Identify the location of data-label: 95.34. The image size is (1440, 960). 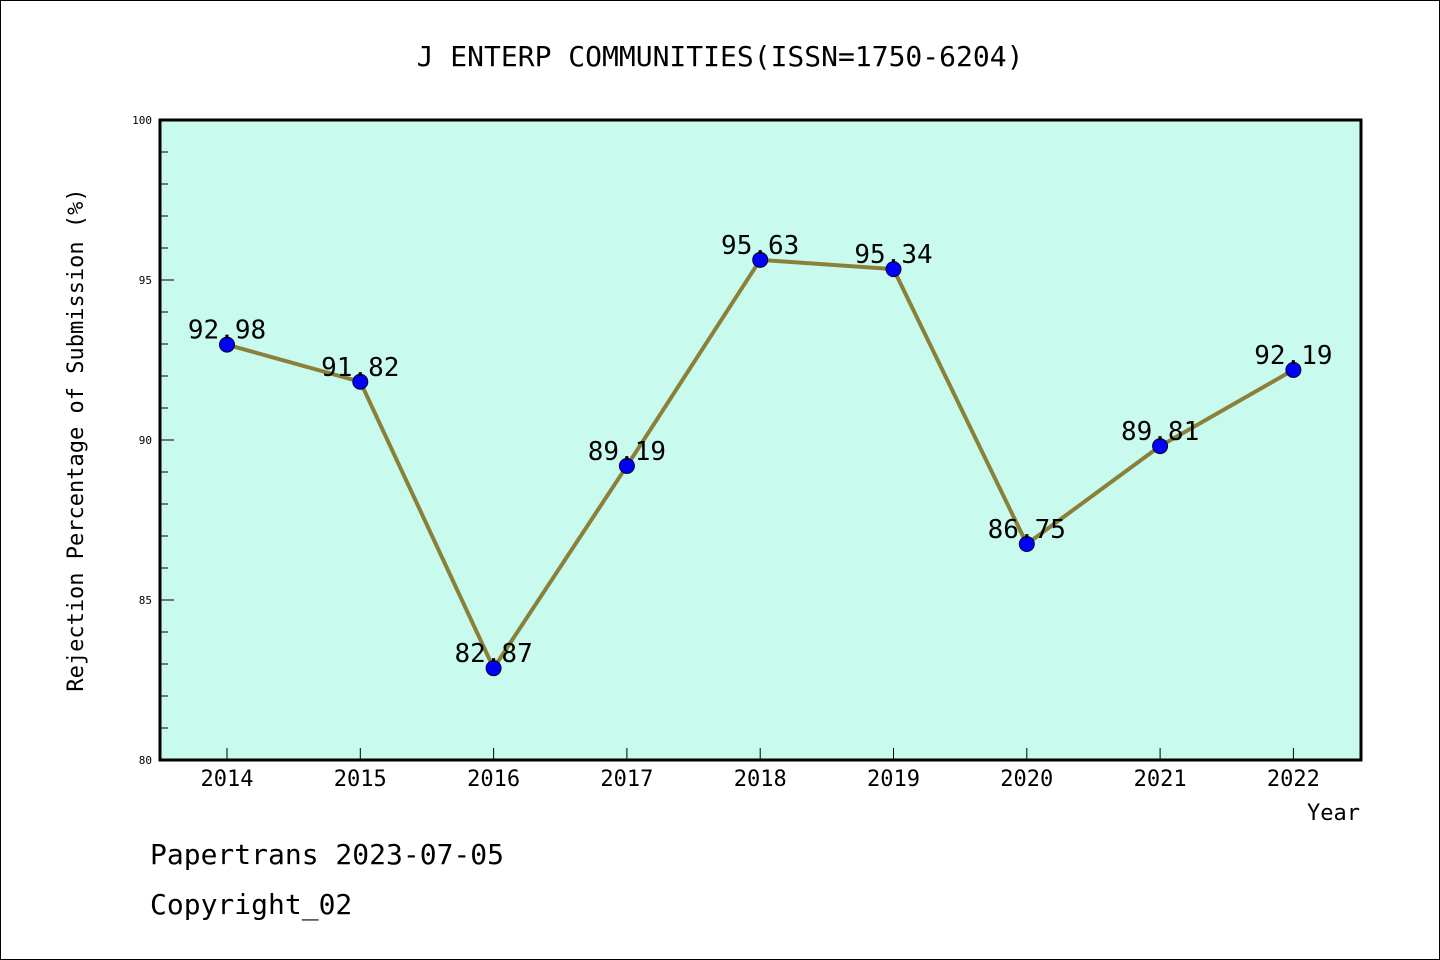
(893, 255).